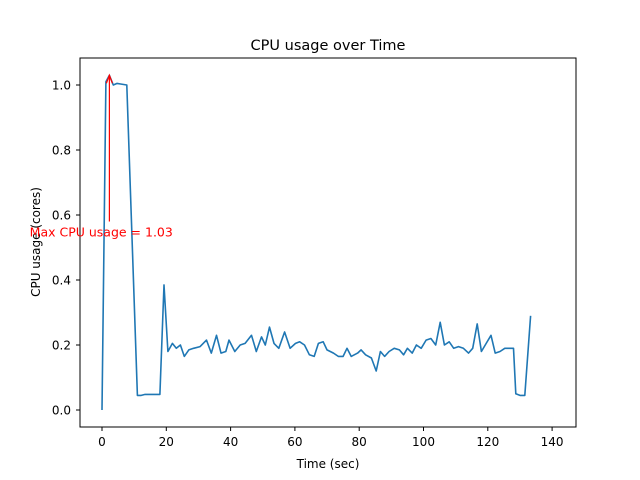  I want to click on x-tick-label: 120, so click(487, 442).